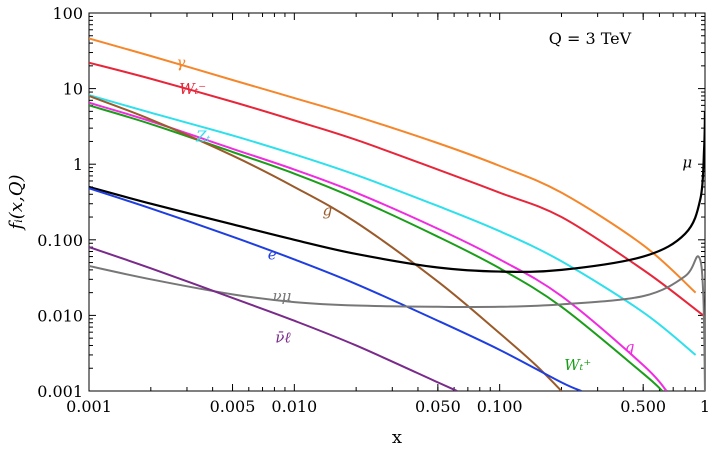 Image resolution: width=720 pixels, height=451 pixels. What do you see at coordinates (294, 406) in the screenshot?
I see `x-tick-label: 0.010` at bounding box center [294, 406].